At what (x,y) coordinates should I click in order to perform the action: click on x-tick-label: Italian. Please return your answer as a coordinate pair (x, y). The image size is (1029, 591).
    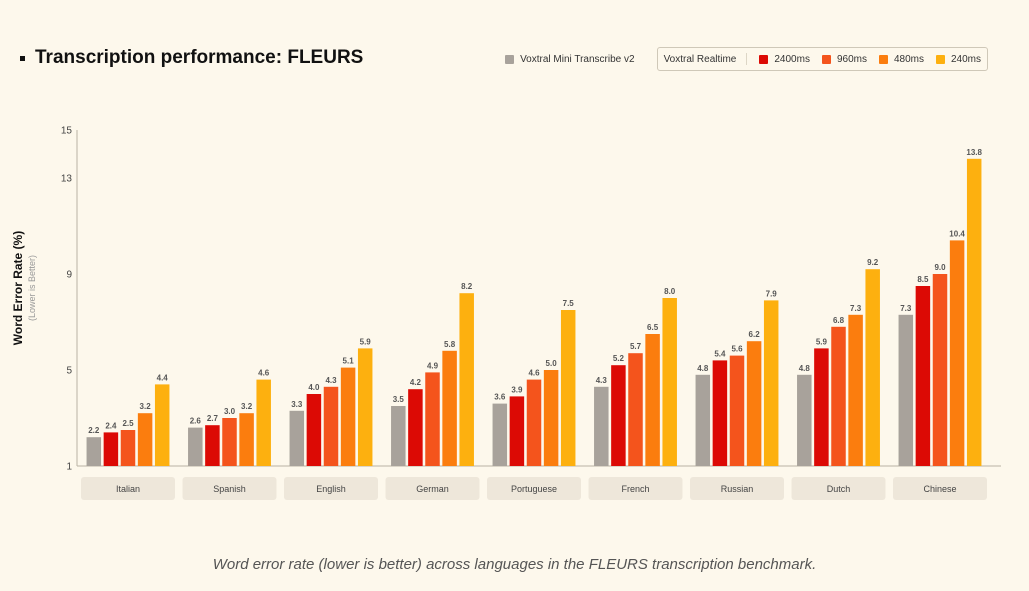
    Looking at the image, I should click on (128, 489).